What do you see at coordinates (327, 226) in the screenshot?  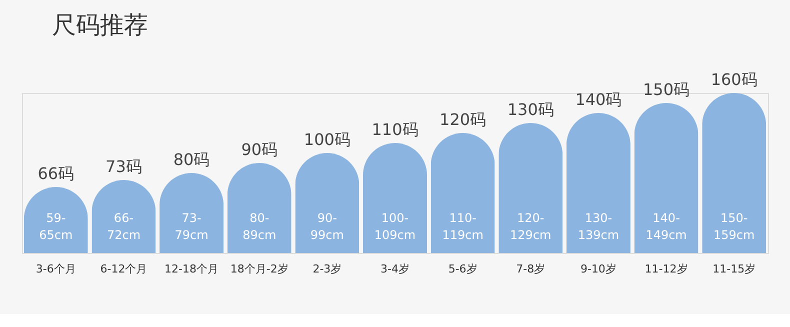 I see `annotation: 90-99cm` at bounding box center [327, 226].